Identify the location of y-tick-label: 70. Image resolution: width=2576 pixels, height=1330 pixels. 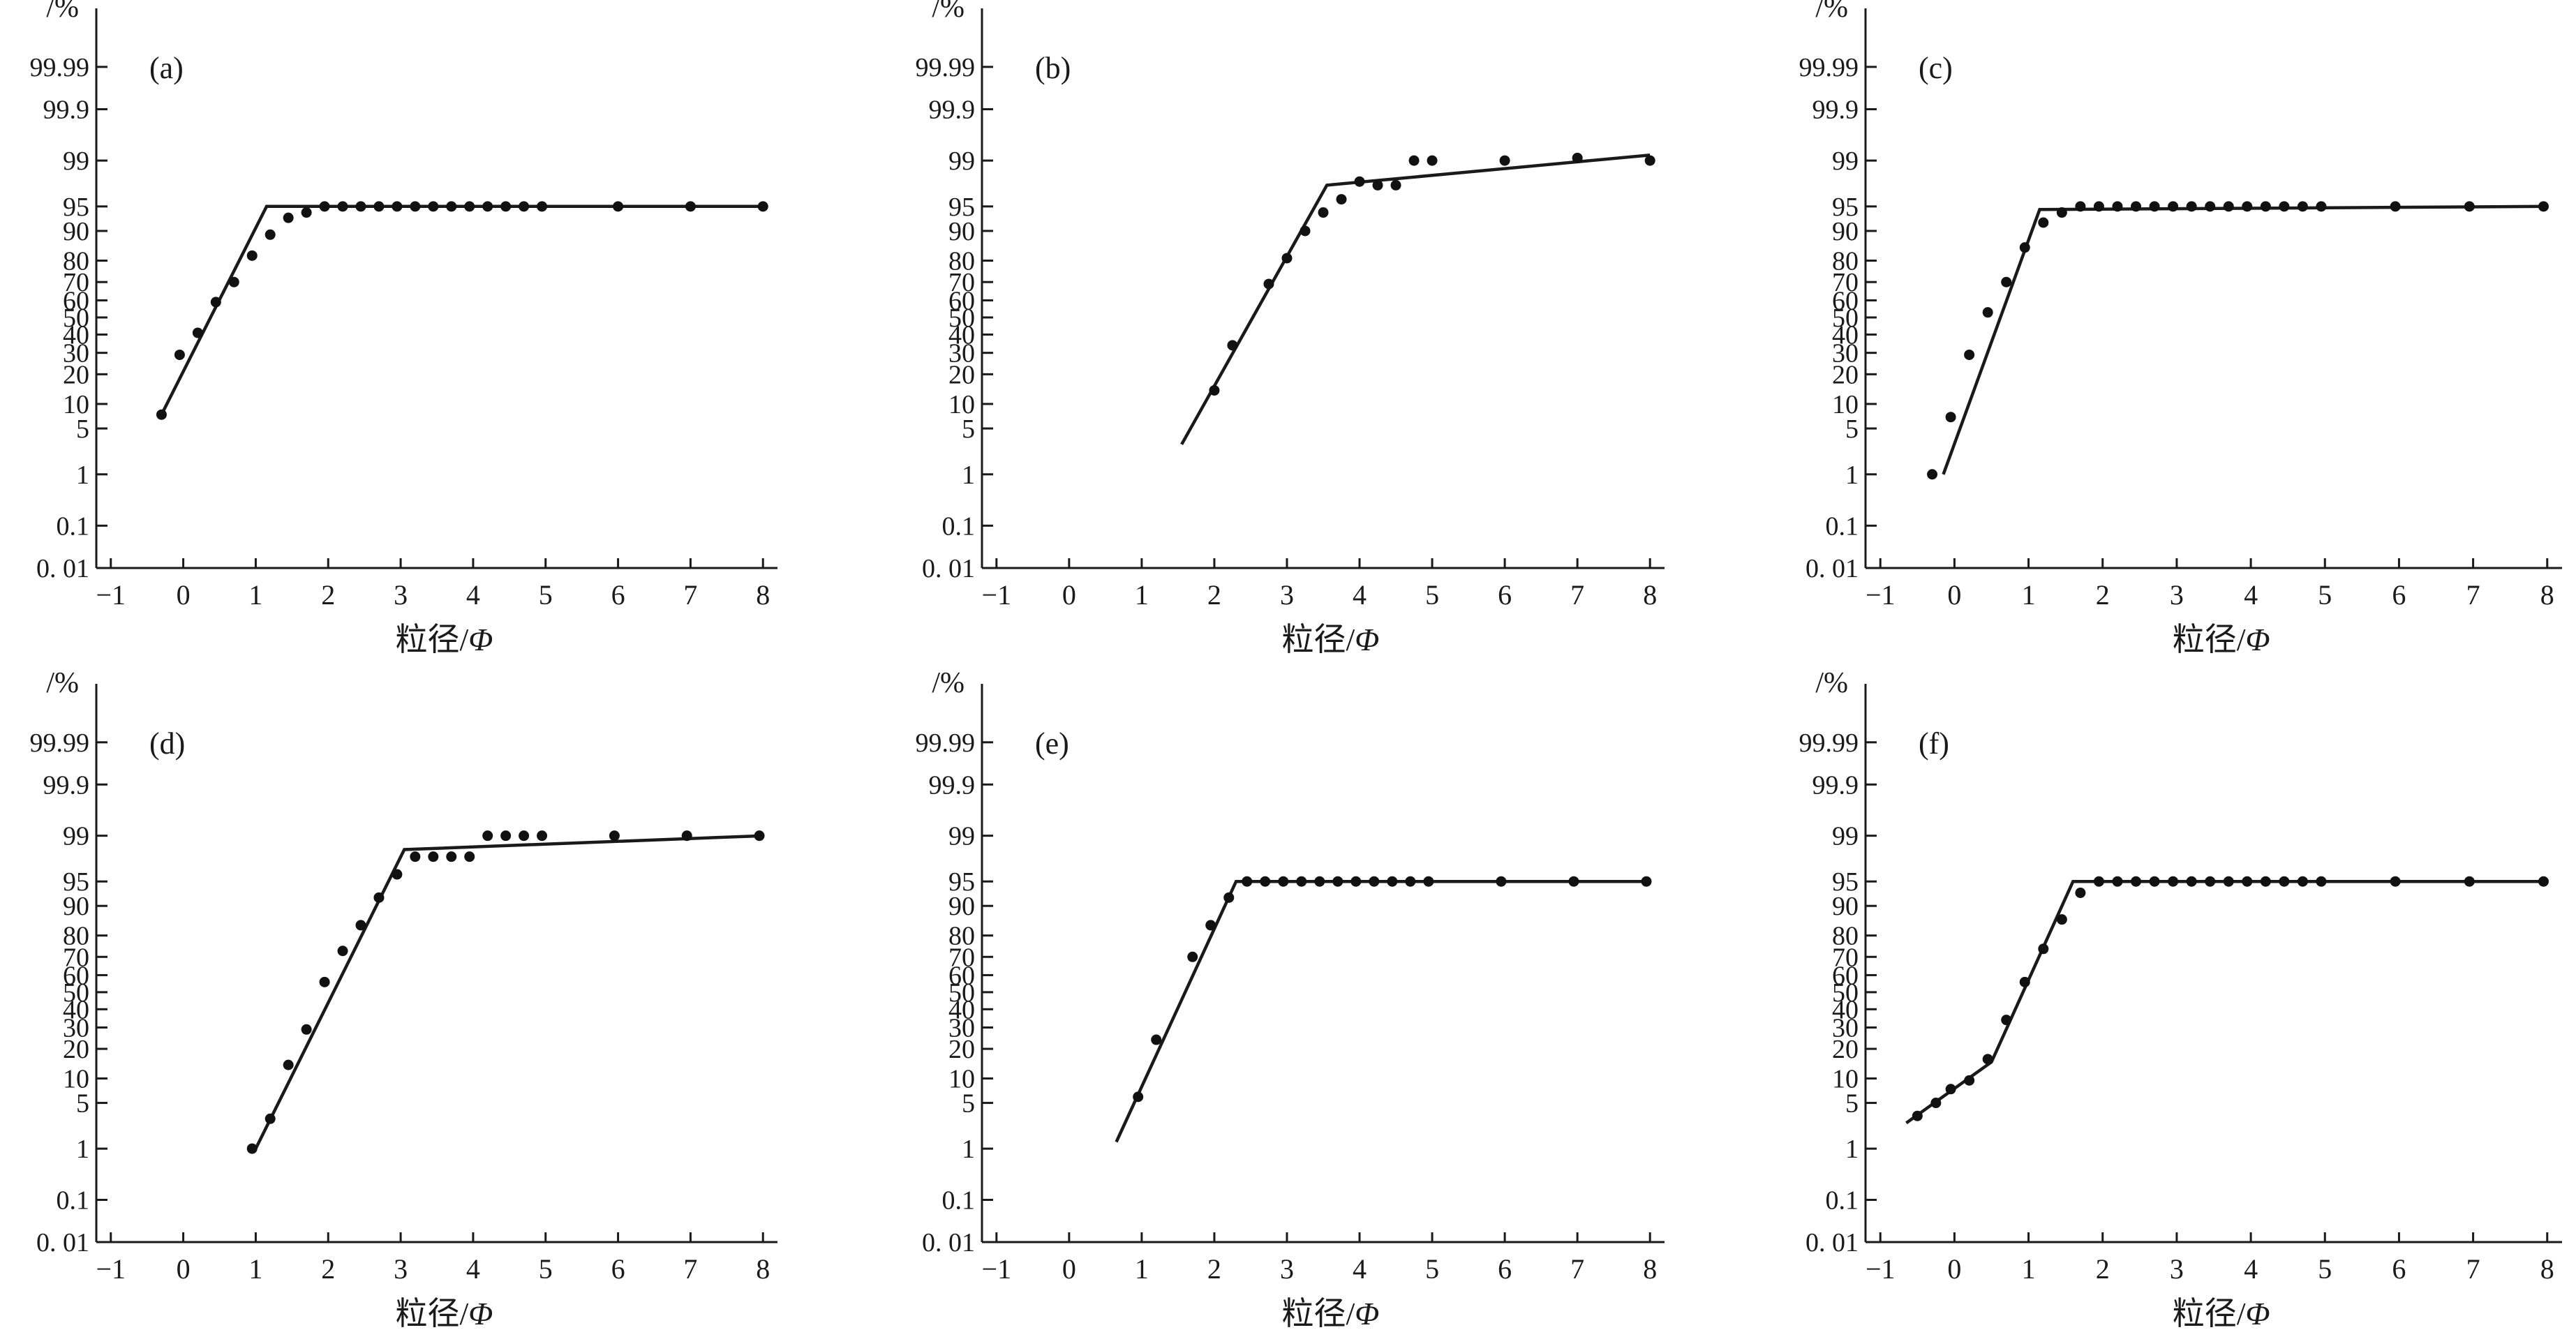
(1845, 958).